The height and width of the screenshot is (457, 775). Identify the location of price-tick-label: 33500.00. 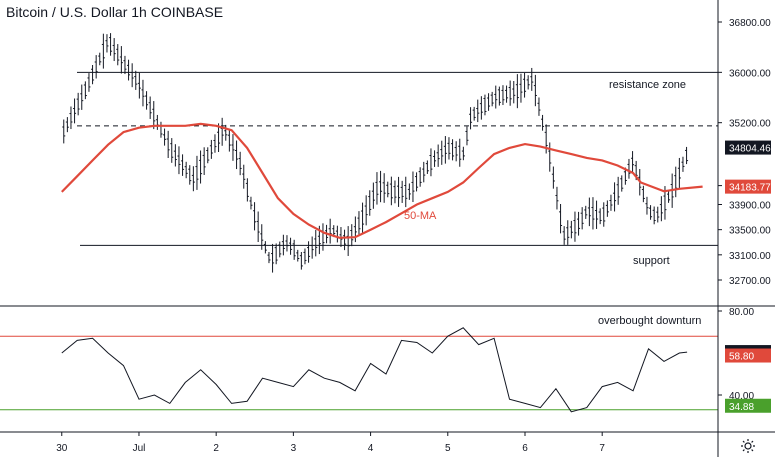
(750, 231).